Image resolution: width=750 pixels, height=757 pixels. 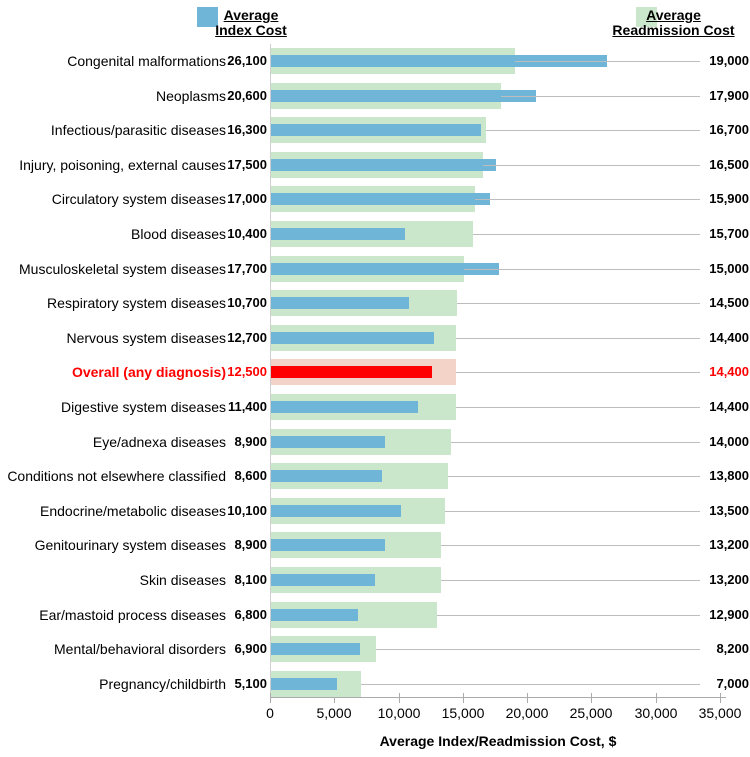 What do you see at coordinates (673, 30) in the screenshot?
I see `legend-readmission-line2: Readmission Cost` at bounding box center [673, 30].